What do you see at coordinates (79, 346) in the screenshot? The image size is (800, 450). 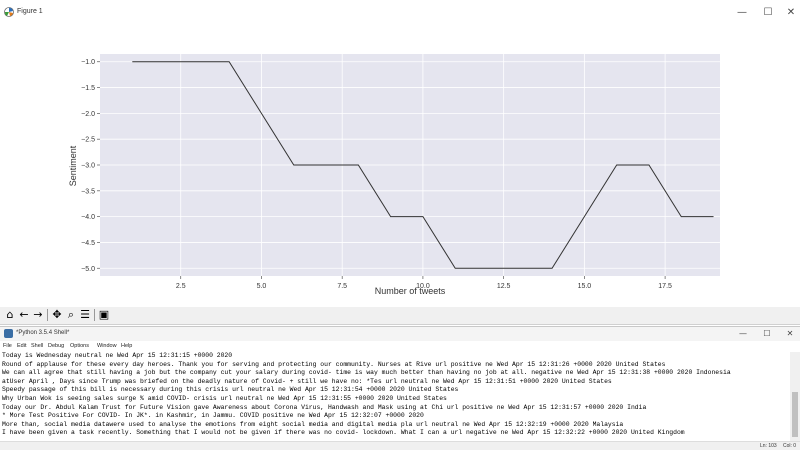 I see `menu-options: Options` at bounding box center [79, 346].